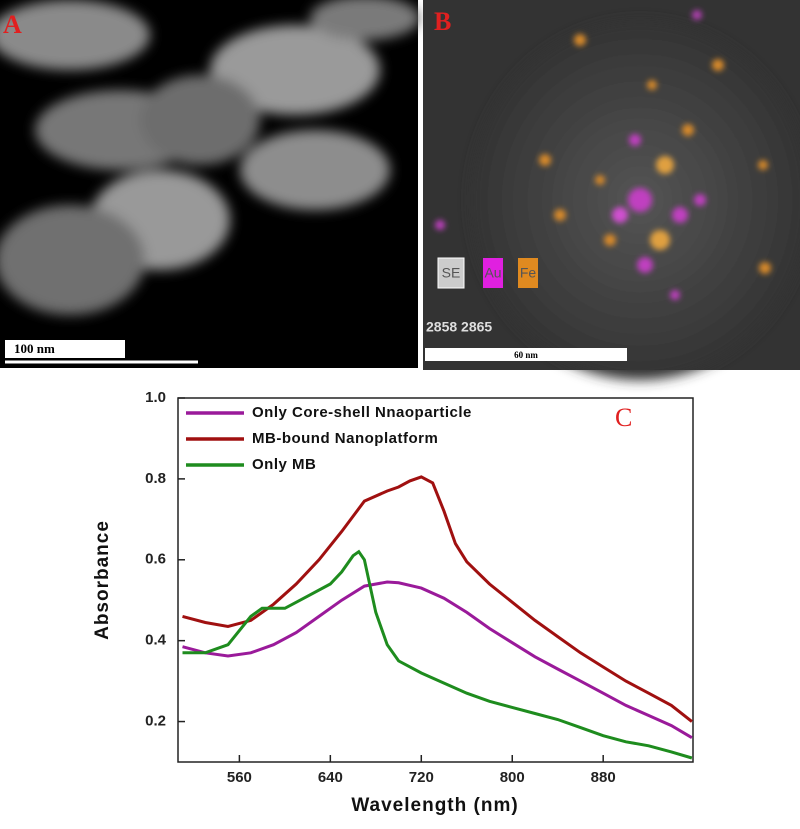  Describe the element at coordinates (12, 24) in the screenshot. I see `panel-label: A` at that location.